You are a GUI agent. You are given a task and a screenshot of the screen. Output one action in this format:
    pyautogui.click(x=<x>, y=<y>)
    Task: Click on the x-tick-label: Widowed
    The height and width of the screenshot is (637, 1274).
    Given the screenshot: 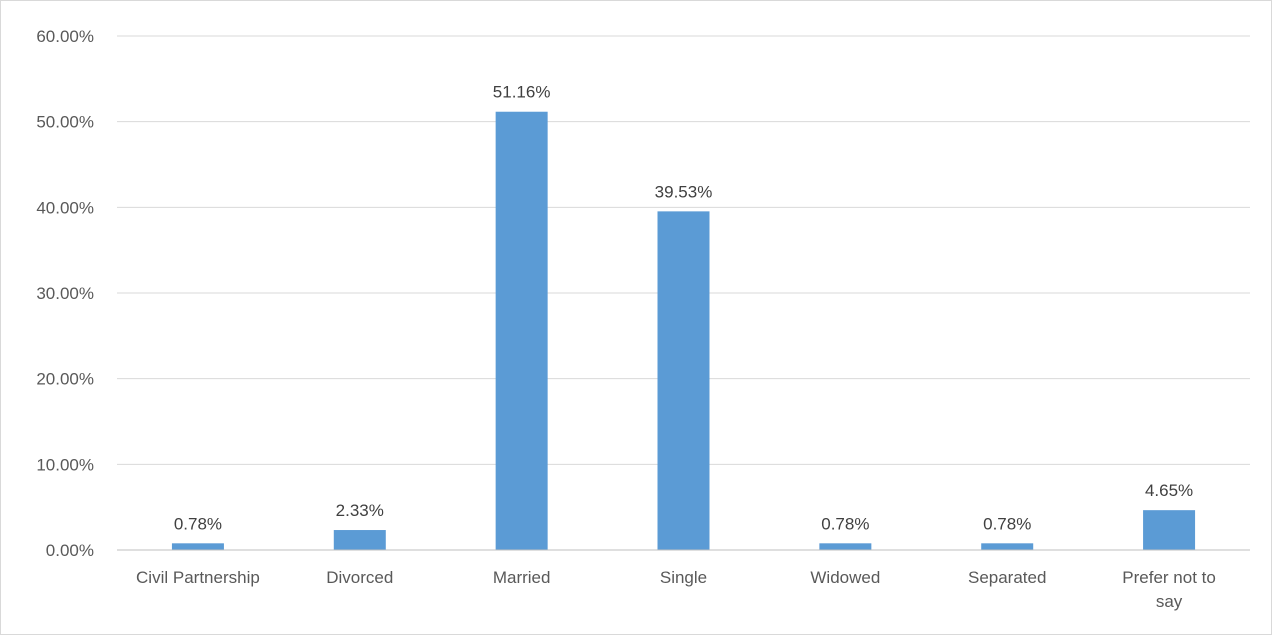 What is the action you would take?
    pyautogui.click(x=845, y=577)
    